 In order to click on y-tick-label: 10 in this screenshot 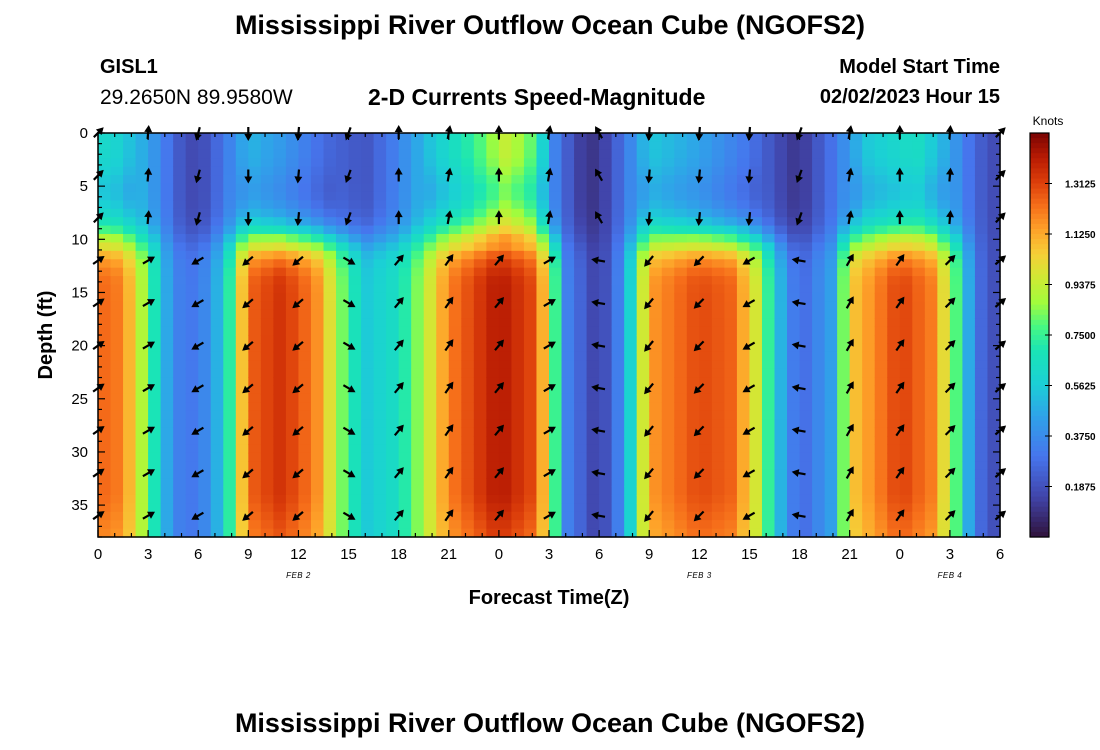, I will do `click(79, 239)`.